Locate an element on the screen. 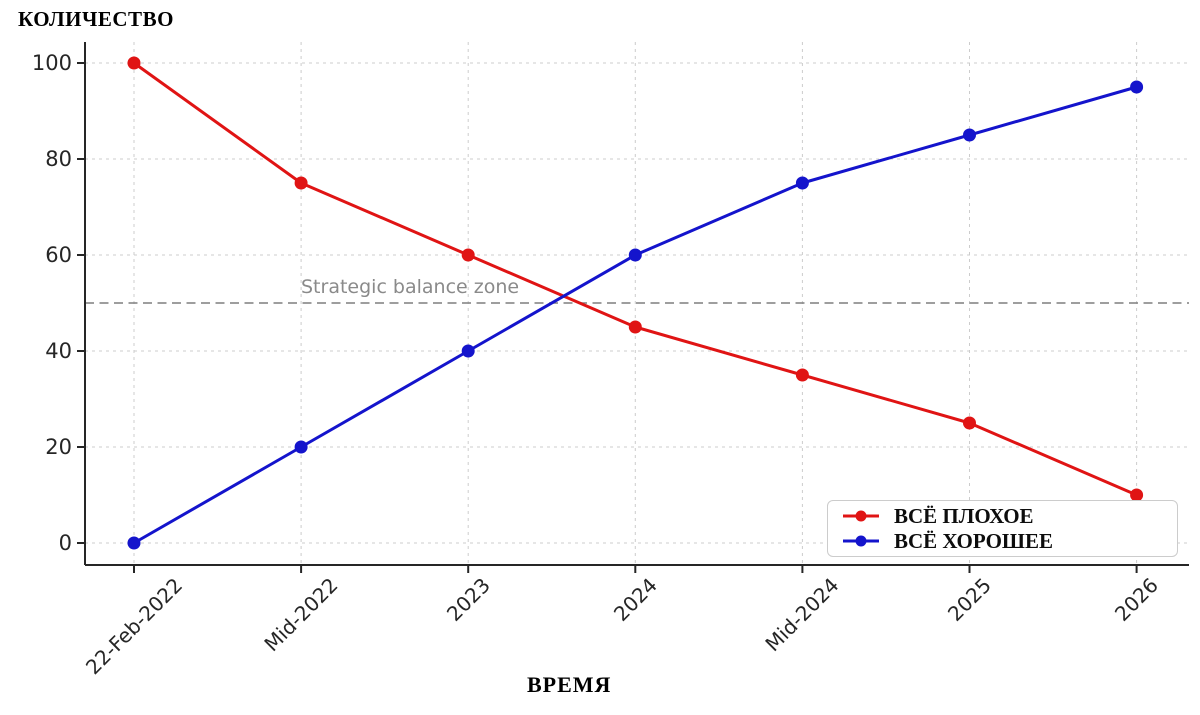 This screenshot has width=1200, height=715. legend-label-good: ВСЁ ХОРОШЕЕ is located at coordinates (973, 540).